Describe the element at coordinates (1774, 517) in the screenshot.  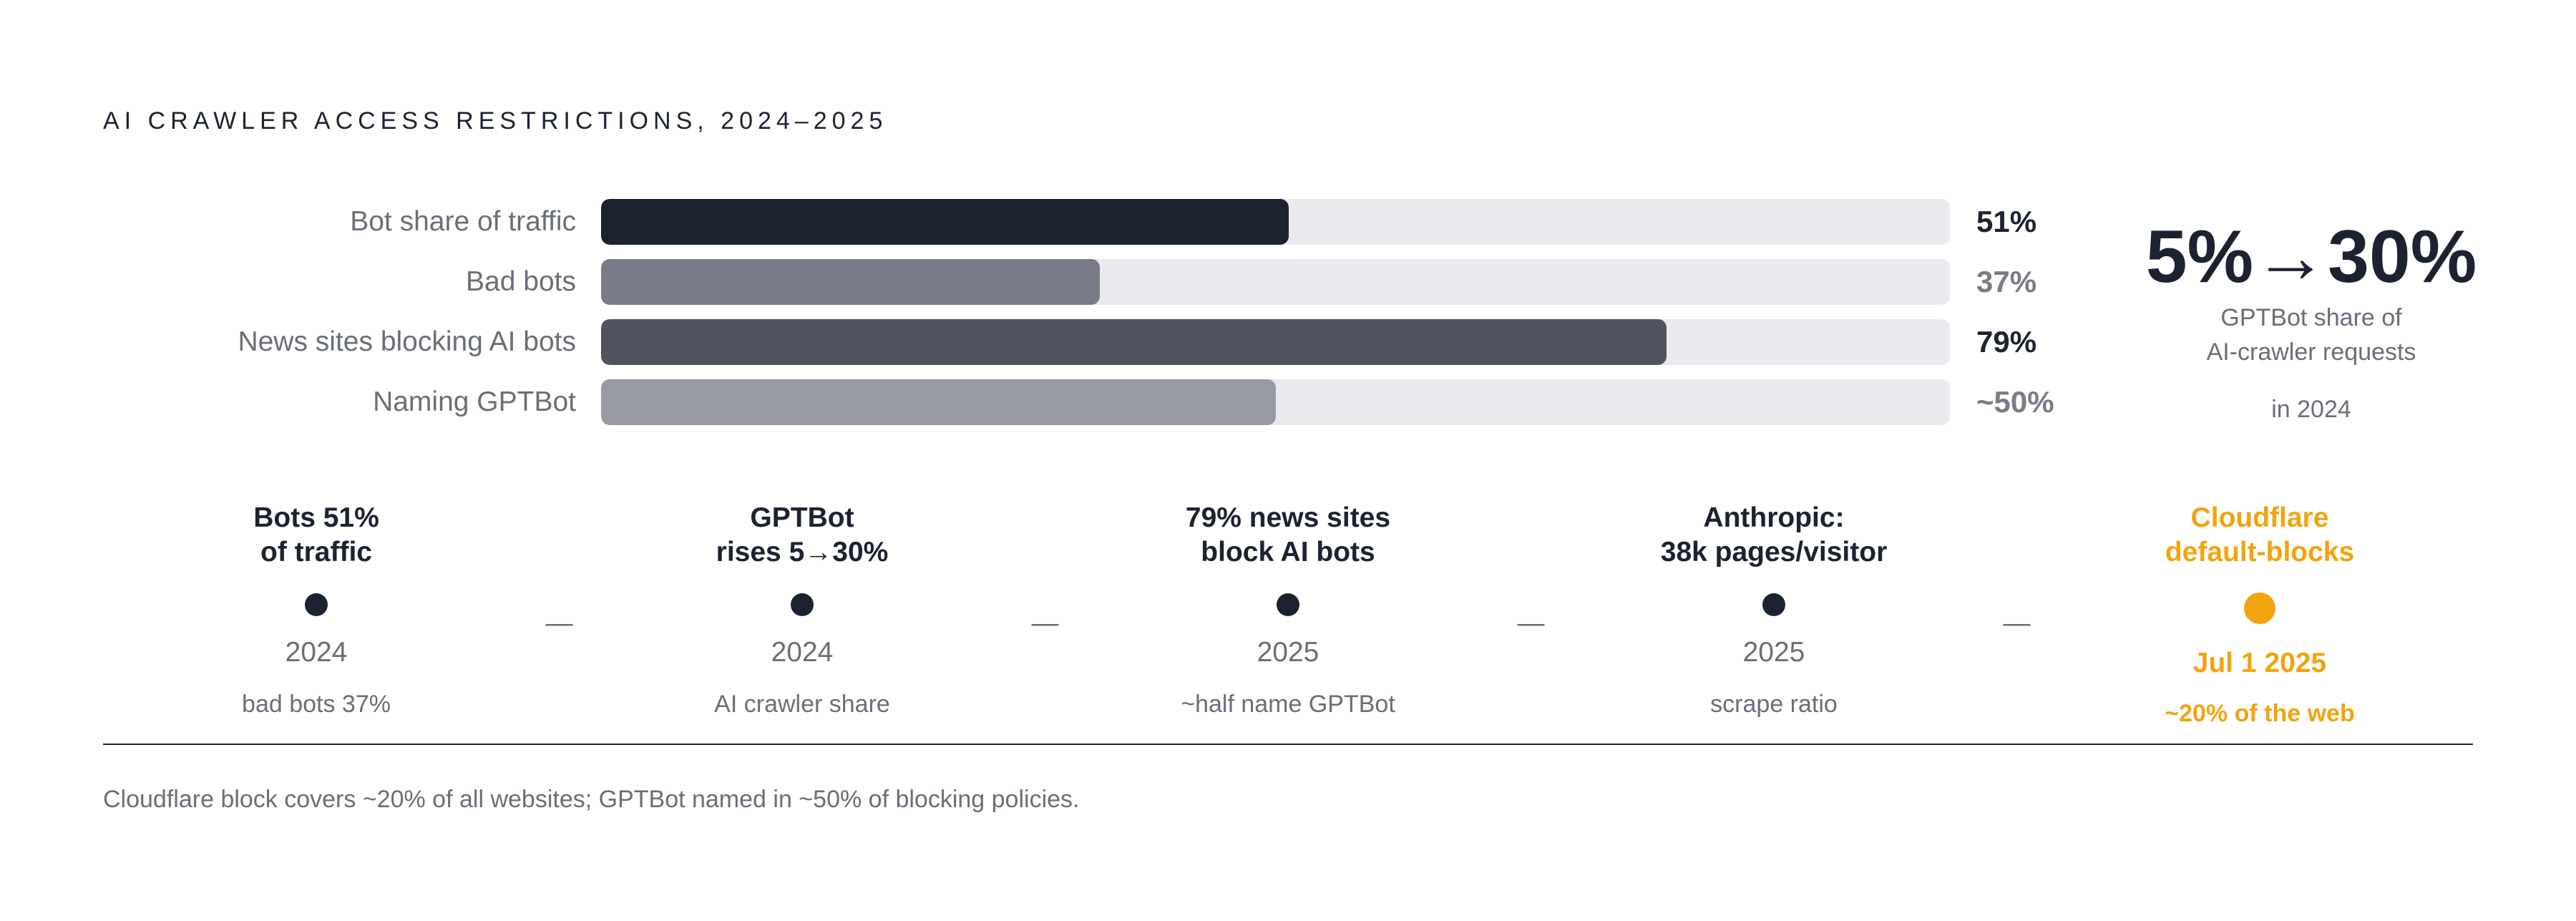
I see `event-heading: Anthropic:` at that location.